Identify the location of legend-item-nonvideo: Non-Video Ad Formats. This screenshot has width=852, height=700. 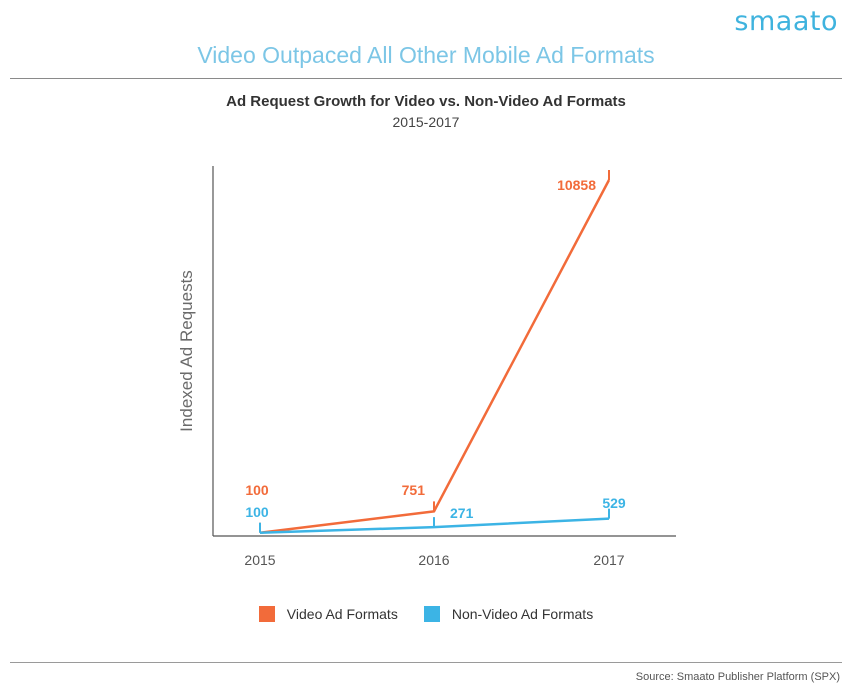
(508, 614).